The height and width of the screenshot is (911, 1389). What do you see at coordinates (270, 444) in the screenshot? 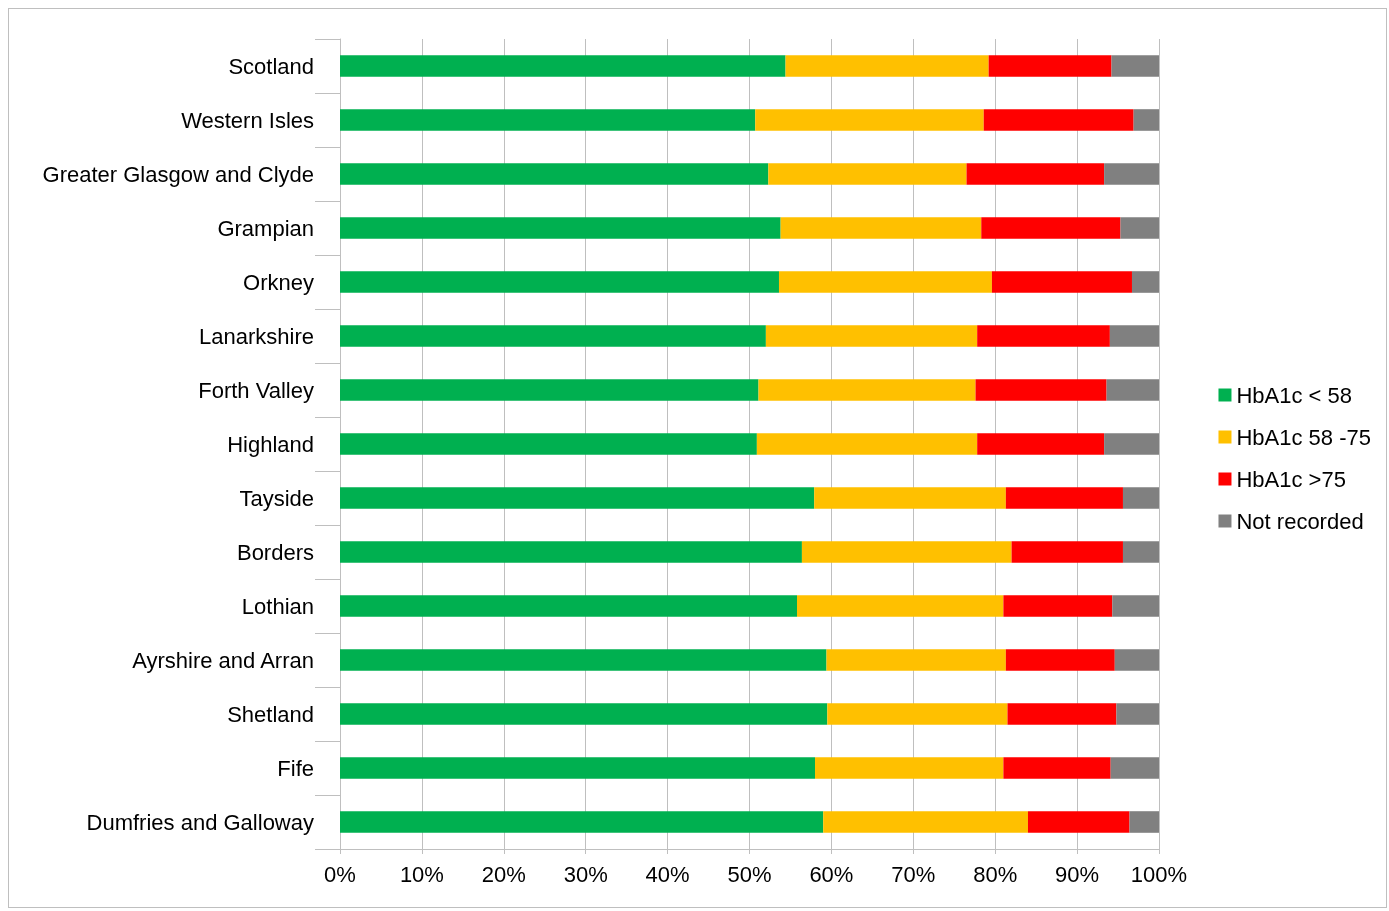
I see `y-tick-label: Highland` at bounding box center [270, 444].